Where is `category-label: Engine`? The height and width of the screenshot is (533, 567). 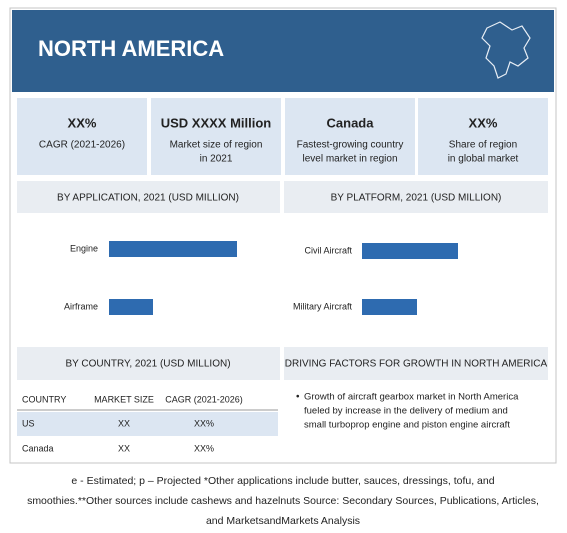
category-label: Engine is located at coordinates (84, 248).